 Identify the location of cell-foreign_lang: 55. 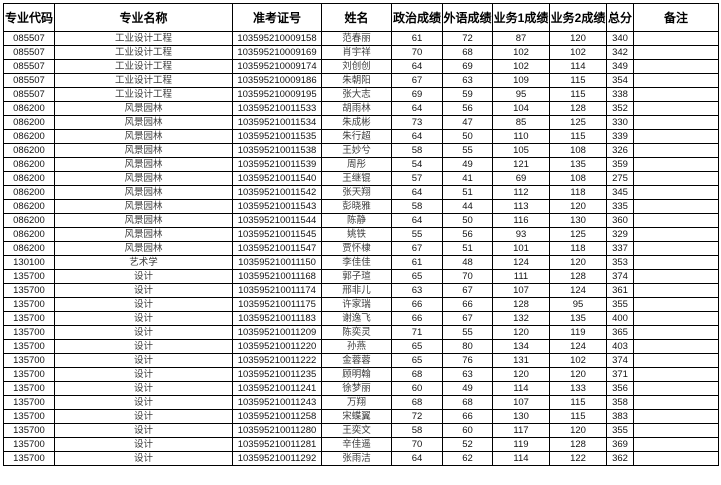
(467, 332).